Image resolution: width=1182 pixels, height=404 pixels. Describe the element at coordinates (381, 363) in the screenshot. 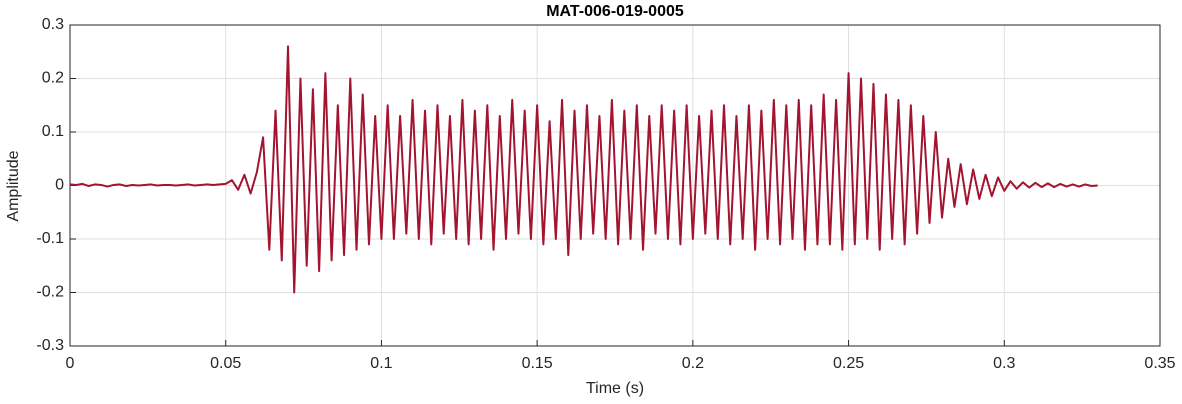

I see `x-tick-label: 0.1` at that location.